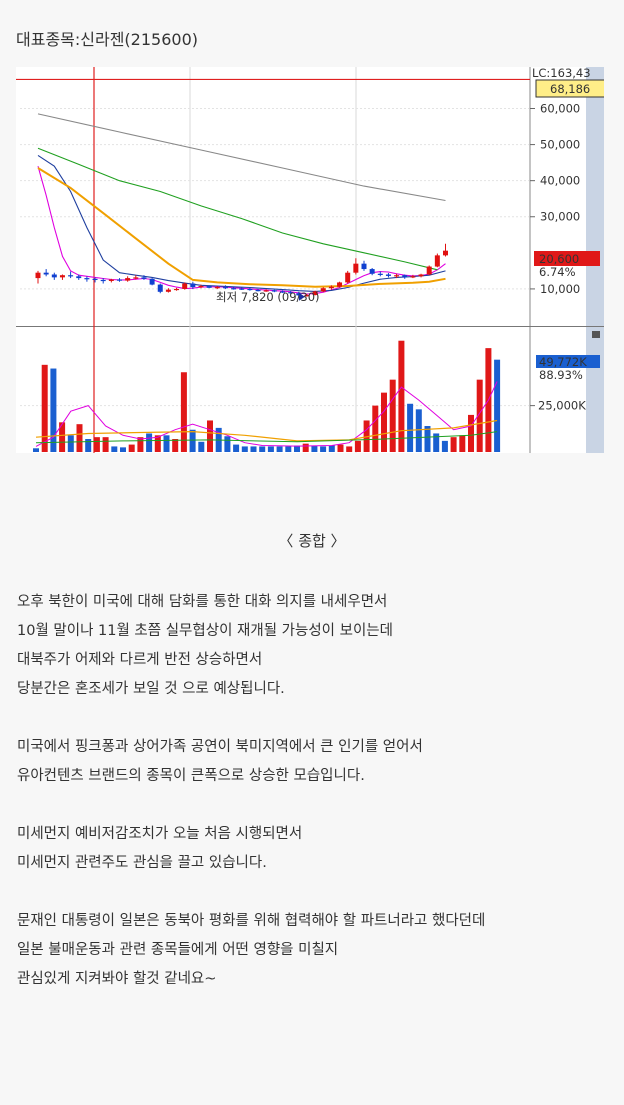  Describe the element at coordinates (559, 259) in the screenshot. I see `current-price-label: 20,600` at that location.